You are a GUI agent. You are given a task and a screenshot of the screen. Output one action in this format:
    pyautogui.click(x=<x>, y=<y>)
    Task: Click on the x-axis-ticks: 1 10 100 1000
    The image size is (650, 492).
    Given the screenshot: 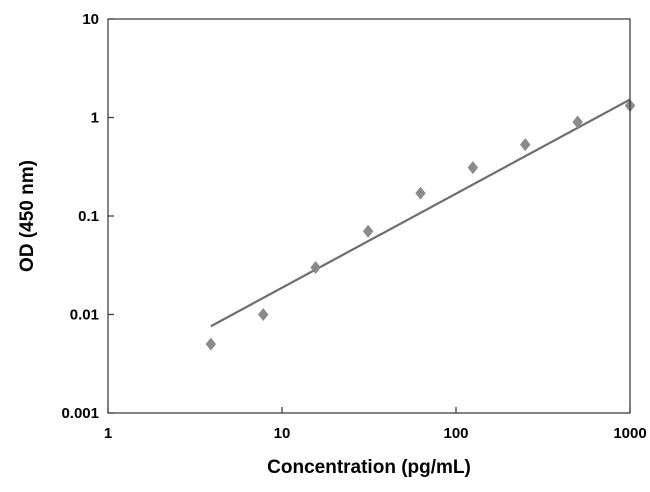 What is the action you would take?
    pyautogui.click(x=375, y=424)
    